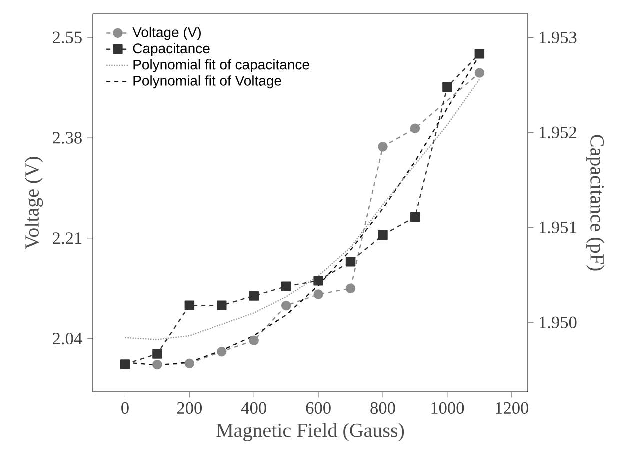  I want to click on y-tick-label: 2.21, so click(67, 238).